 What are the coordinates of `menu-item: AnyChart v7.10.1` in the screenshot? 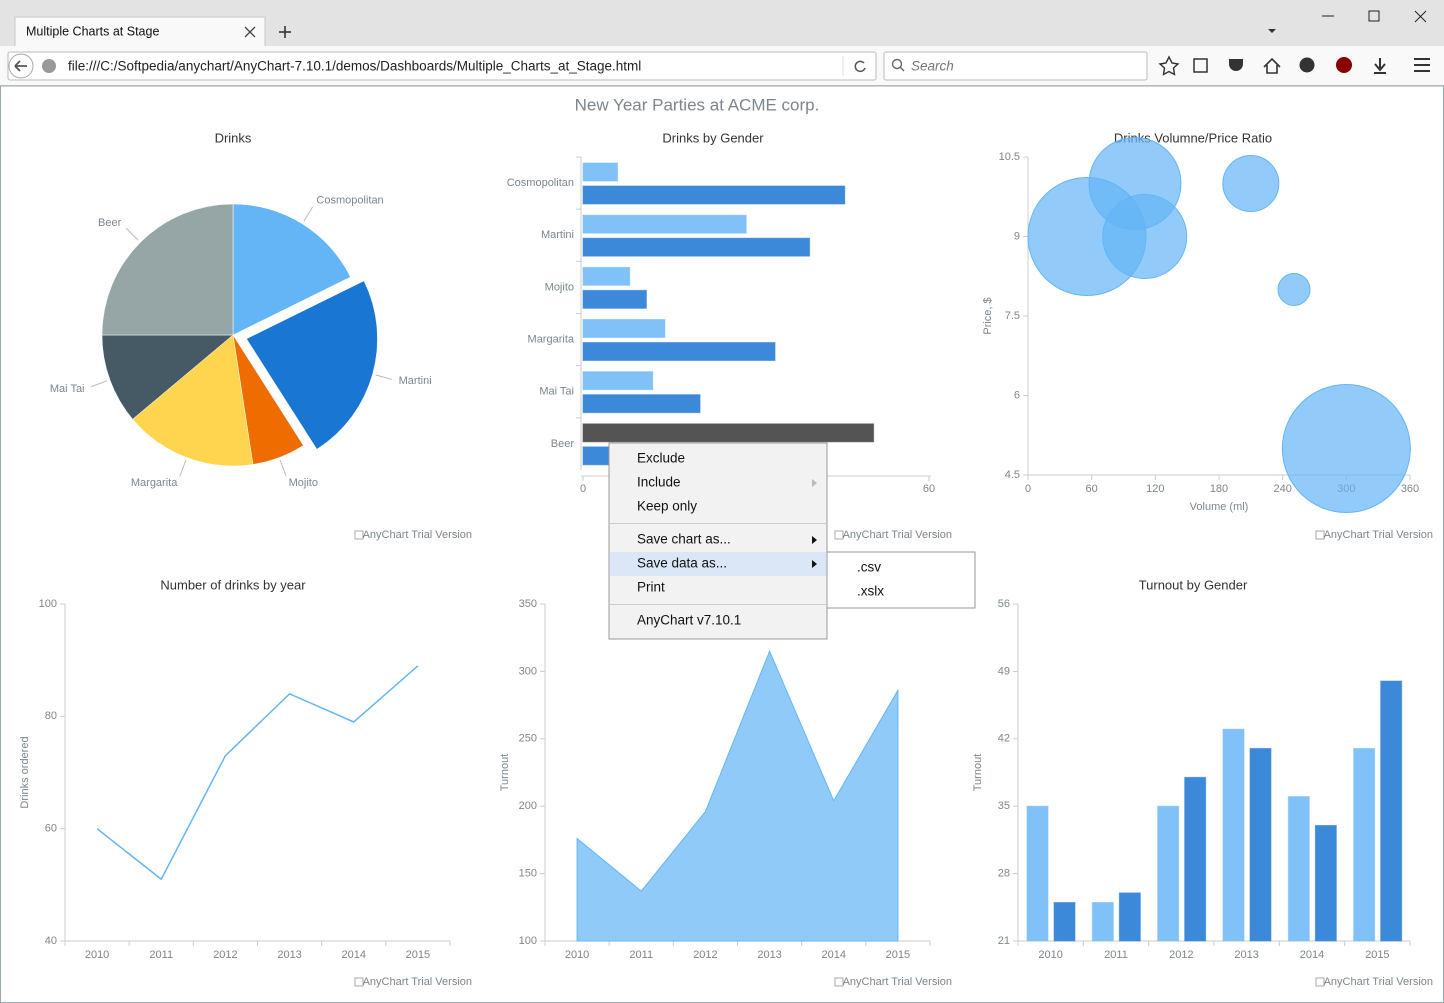 It's located at (689, 620).